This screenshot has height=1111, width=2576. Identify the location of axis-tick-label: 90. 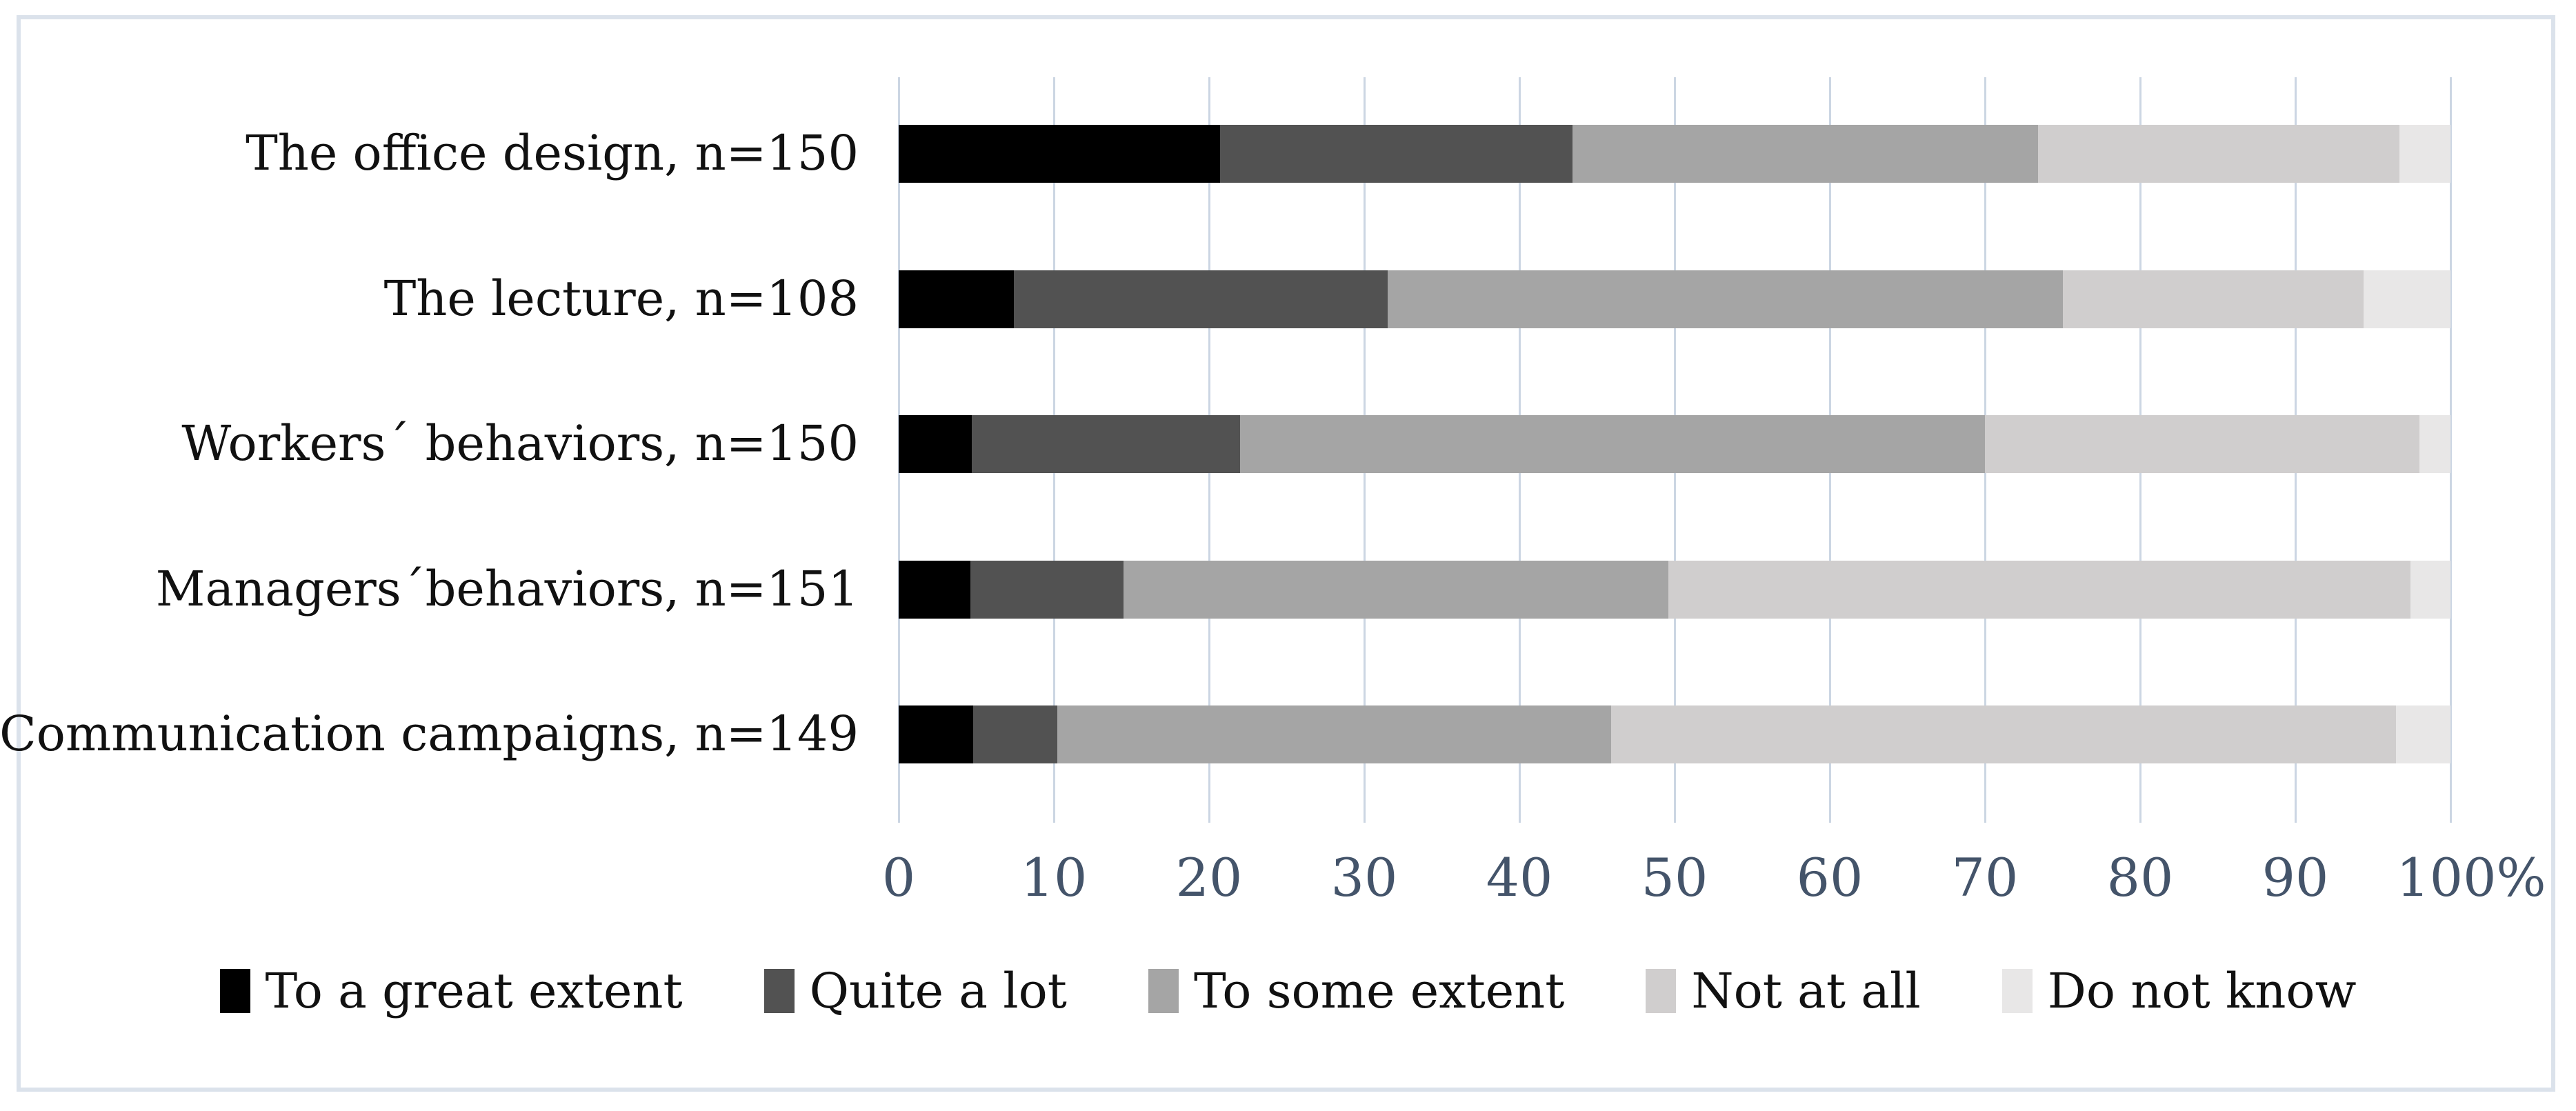
(2295, 877).